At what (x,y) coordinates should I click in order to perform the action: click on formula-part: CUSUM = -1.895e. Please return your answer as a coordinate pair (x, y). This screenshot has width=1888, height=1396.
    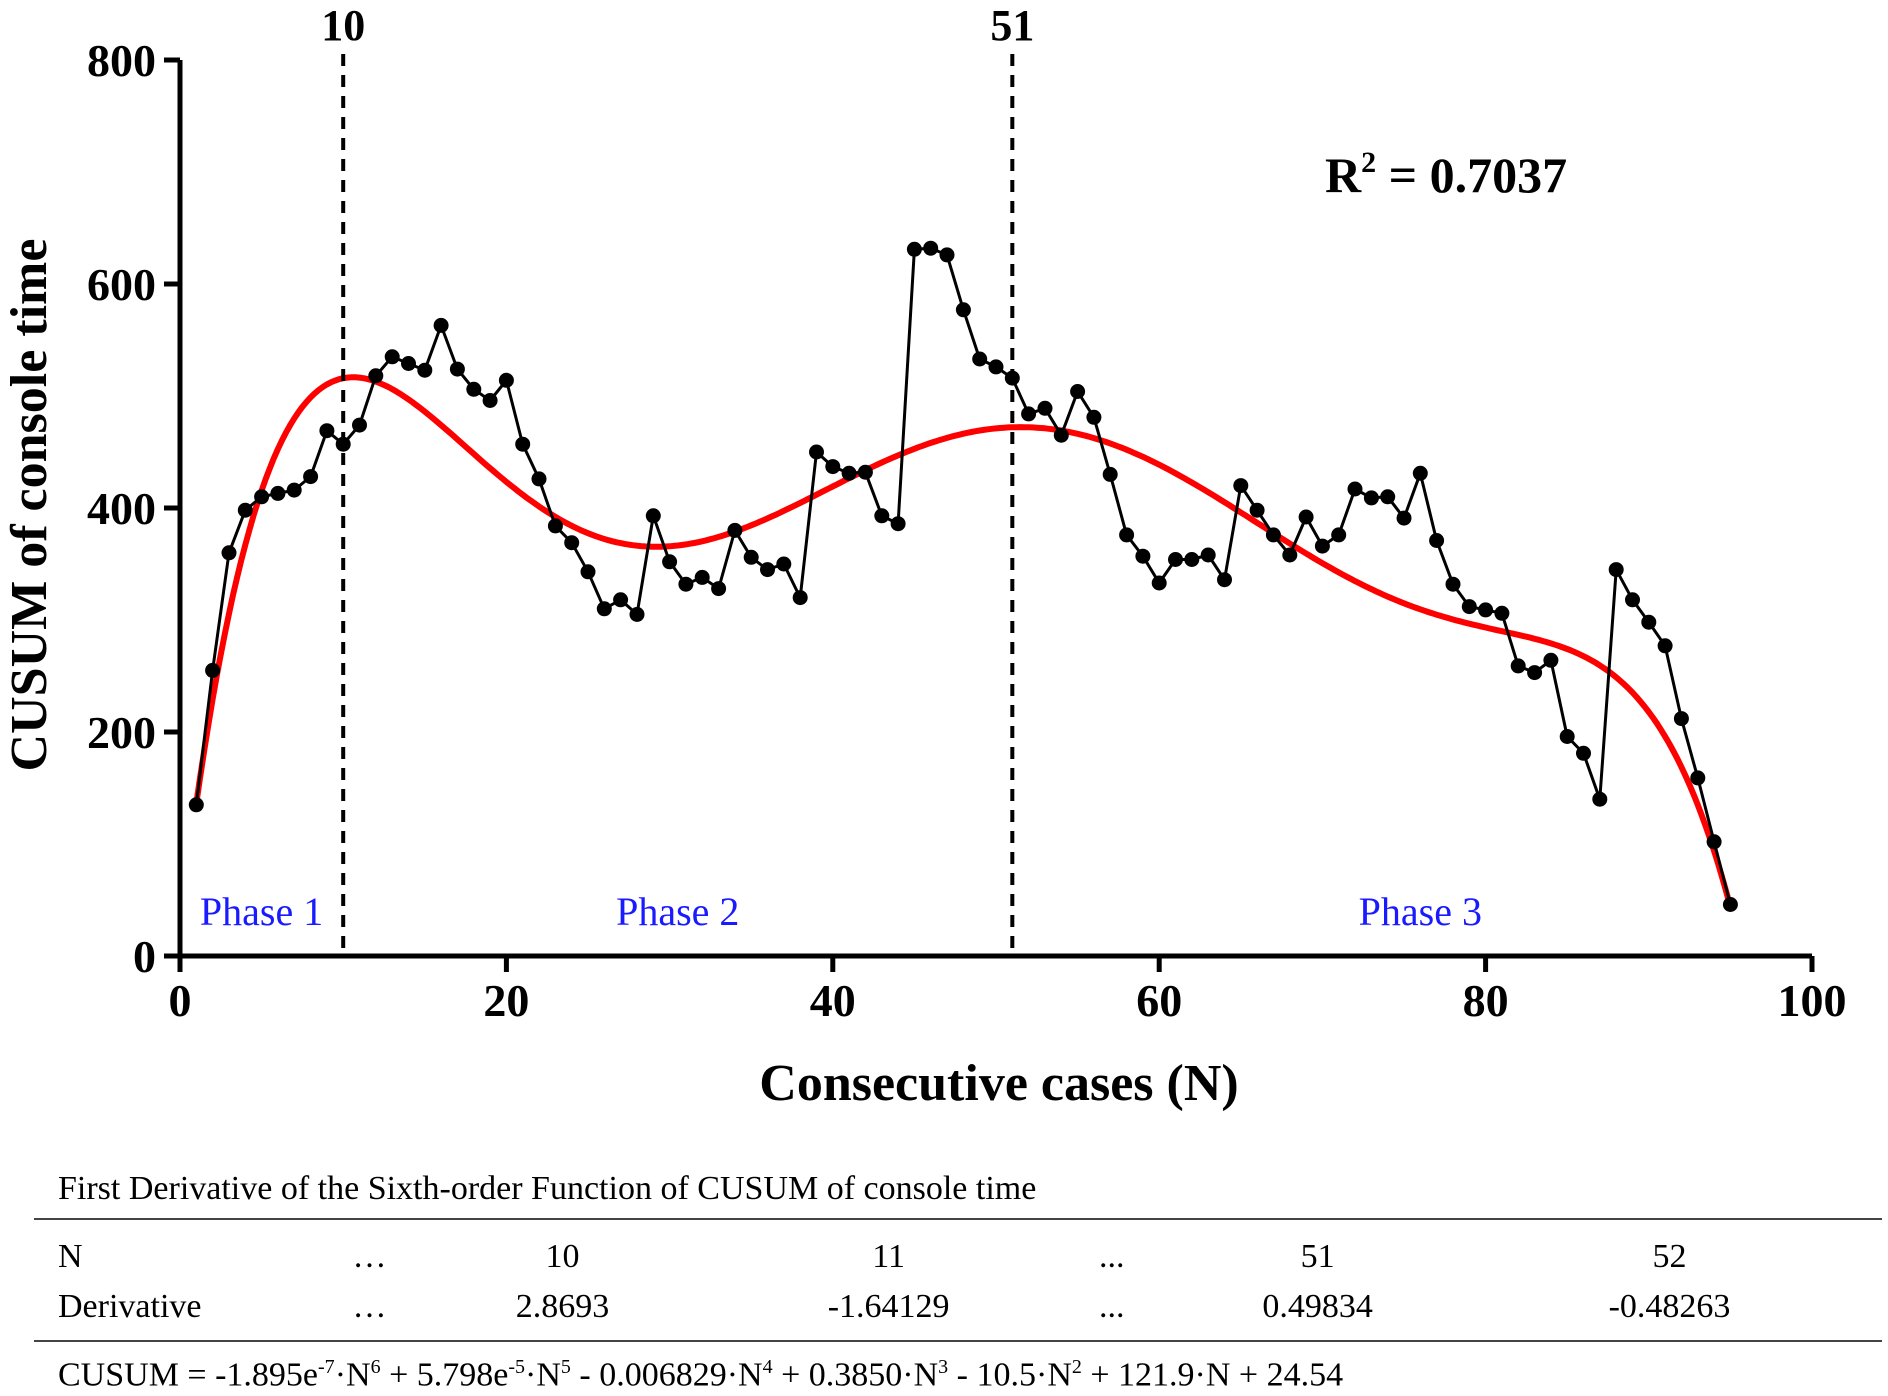
    Looking at the image, I should click on (188, 1375).